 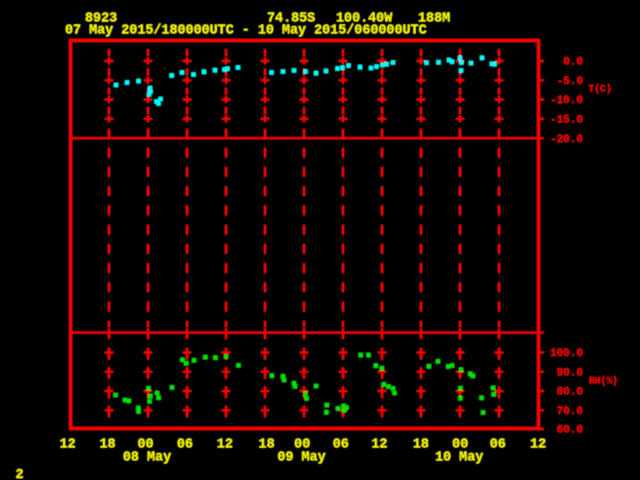 I want to click on svg-text: 70.0, so click(x=570, y=412).